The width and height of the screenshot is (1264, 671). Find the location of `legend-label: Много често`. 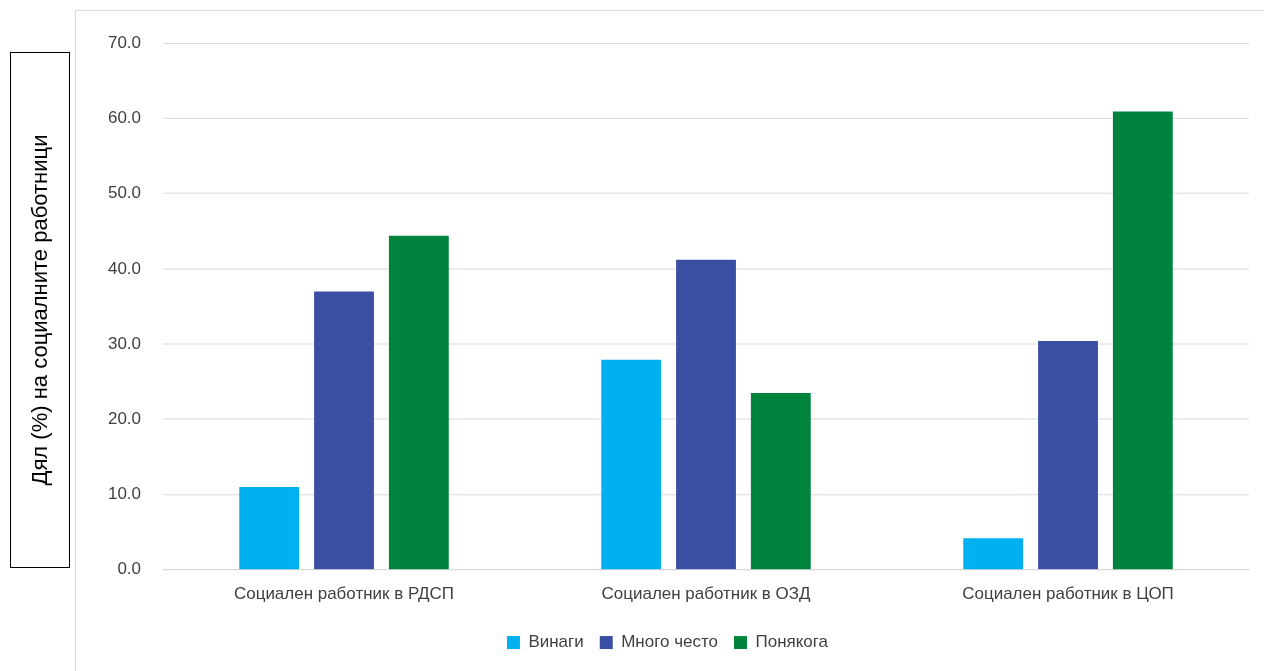

legend-label: Много често is located at coordinates (669, 642).